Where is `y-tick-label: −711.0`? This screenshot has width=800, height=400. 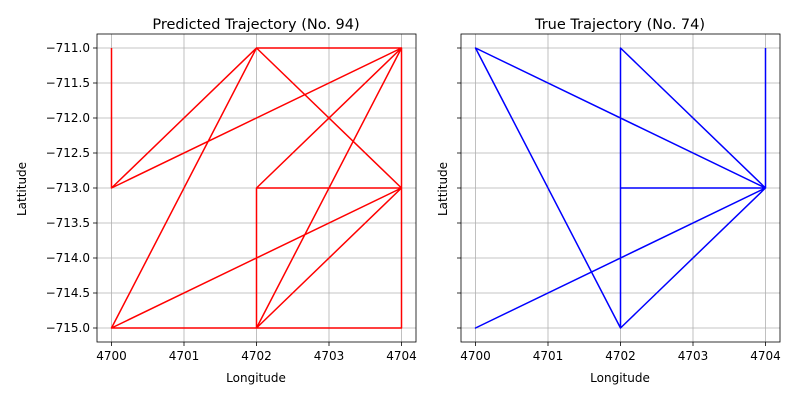
y-tick-label: −711.0 is located at coordinates (68, 48).